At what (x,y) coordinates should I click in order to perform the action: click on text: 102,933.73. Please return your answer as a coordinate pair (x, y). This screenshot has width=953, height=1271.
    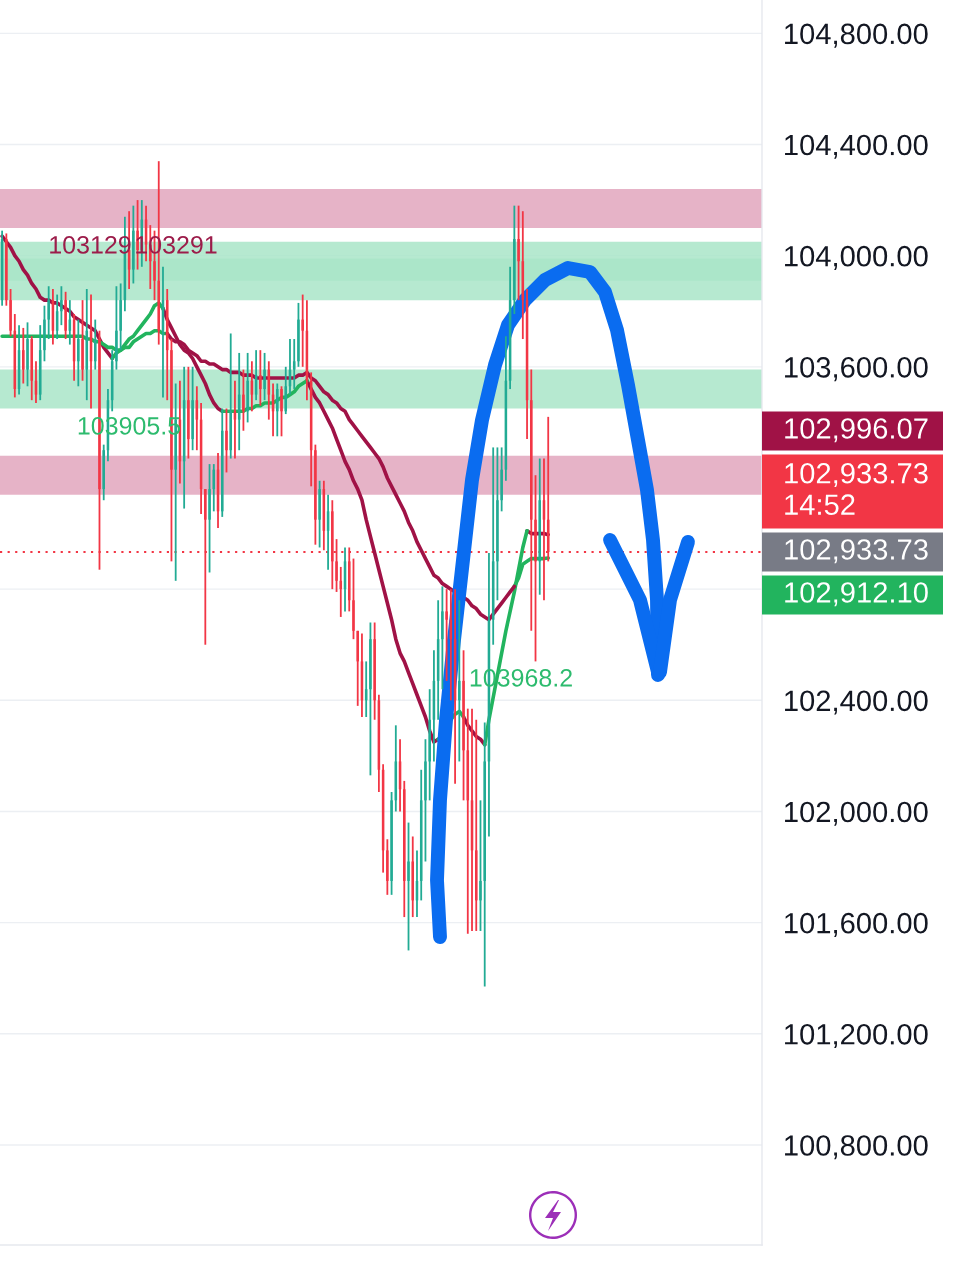
    Looking at the image, I should click on (856, 551).